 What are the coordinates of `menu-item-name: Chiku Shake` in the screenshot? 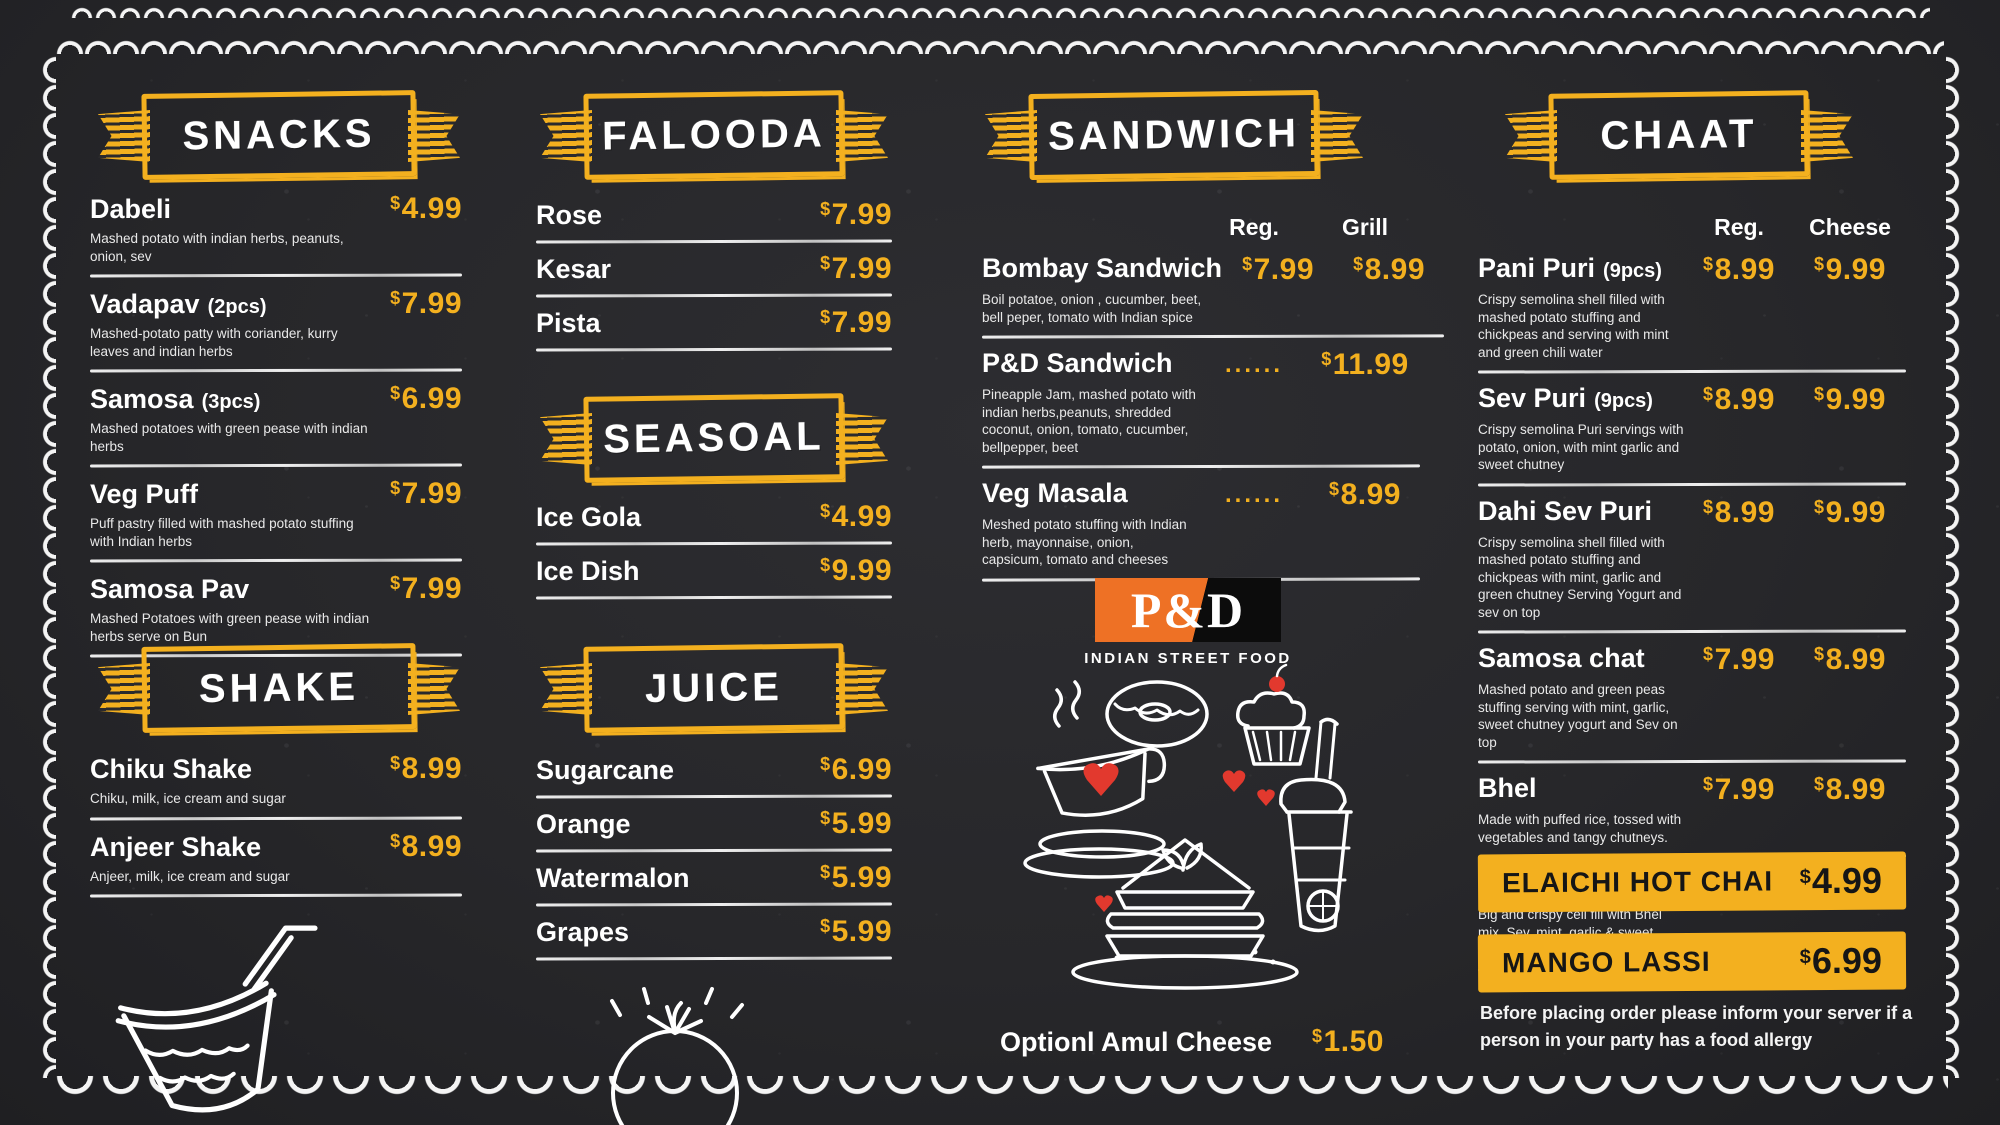 It's located at (171, 769).